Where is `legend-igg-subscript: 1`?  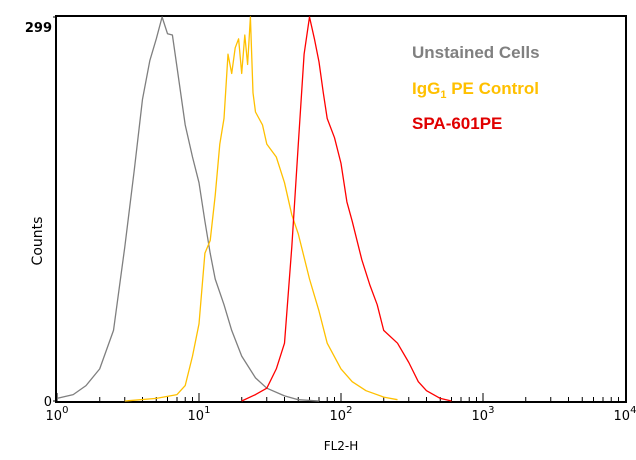 legend-igg-subscript: 1 is located at coordinates (443, 95).